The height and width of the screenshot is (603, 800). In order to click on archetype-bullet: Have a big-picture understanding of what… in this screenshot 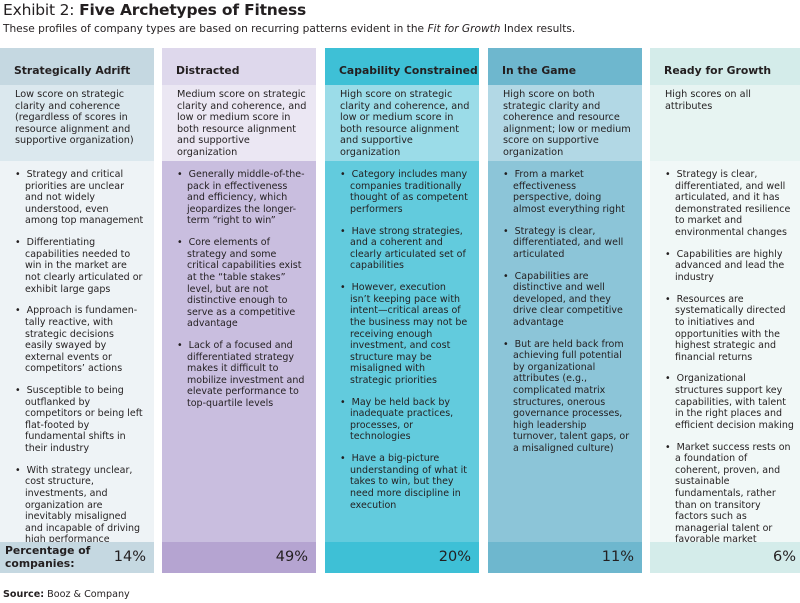, I will do `click(404, 482)`.